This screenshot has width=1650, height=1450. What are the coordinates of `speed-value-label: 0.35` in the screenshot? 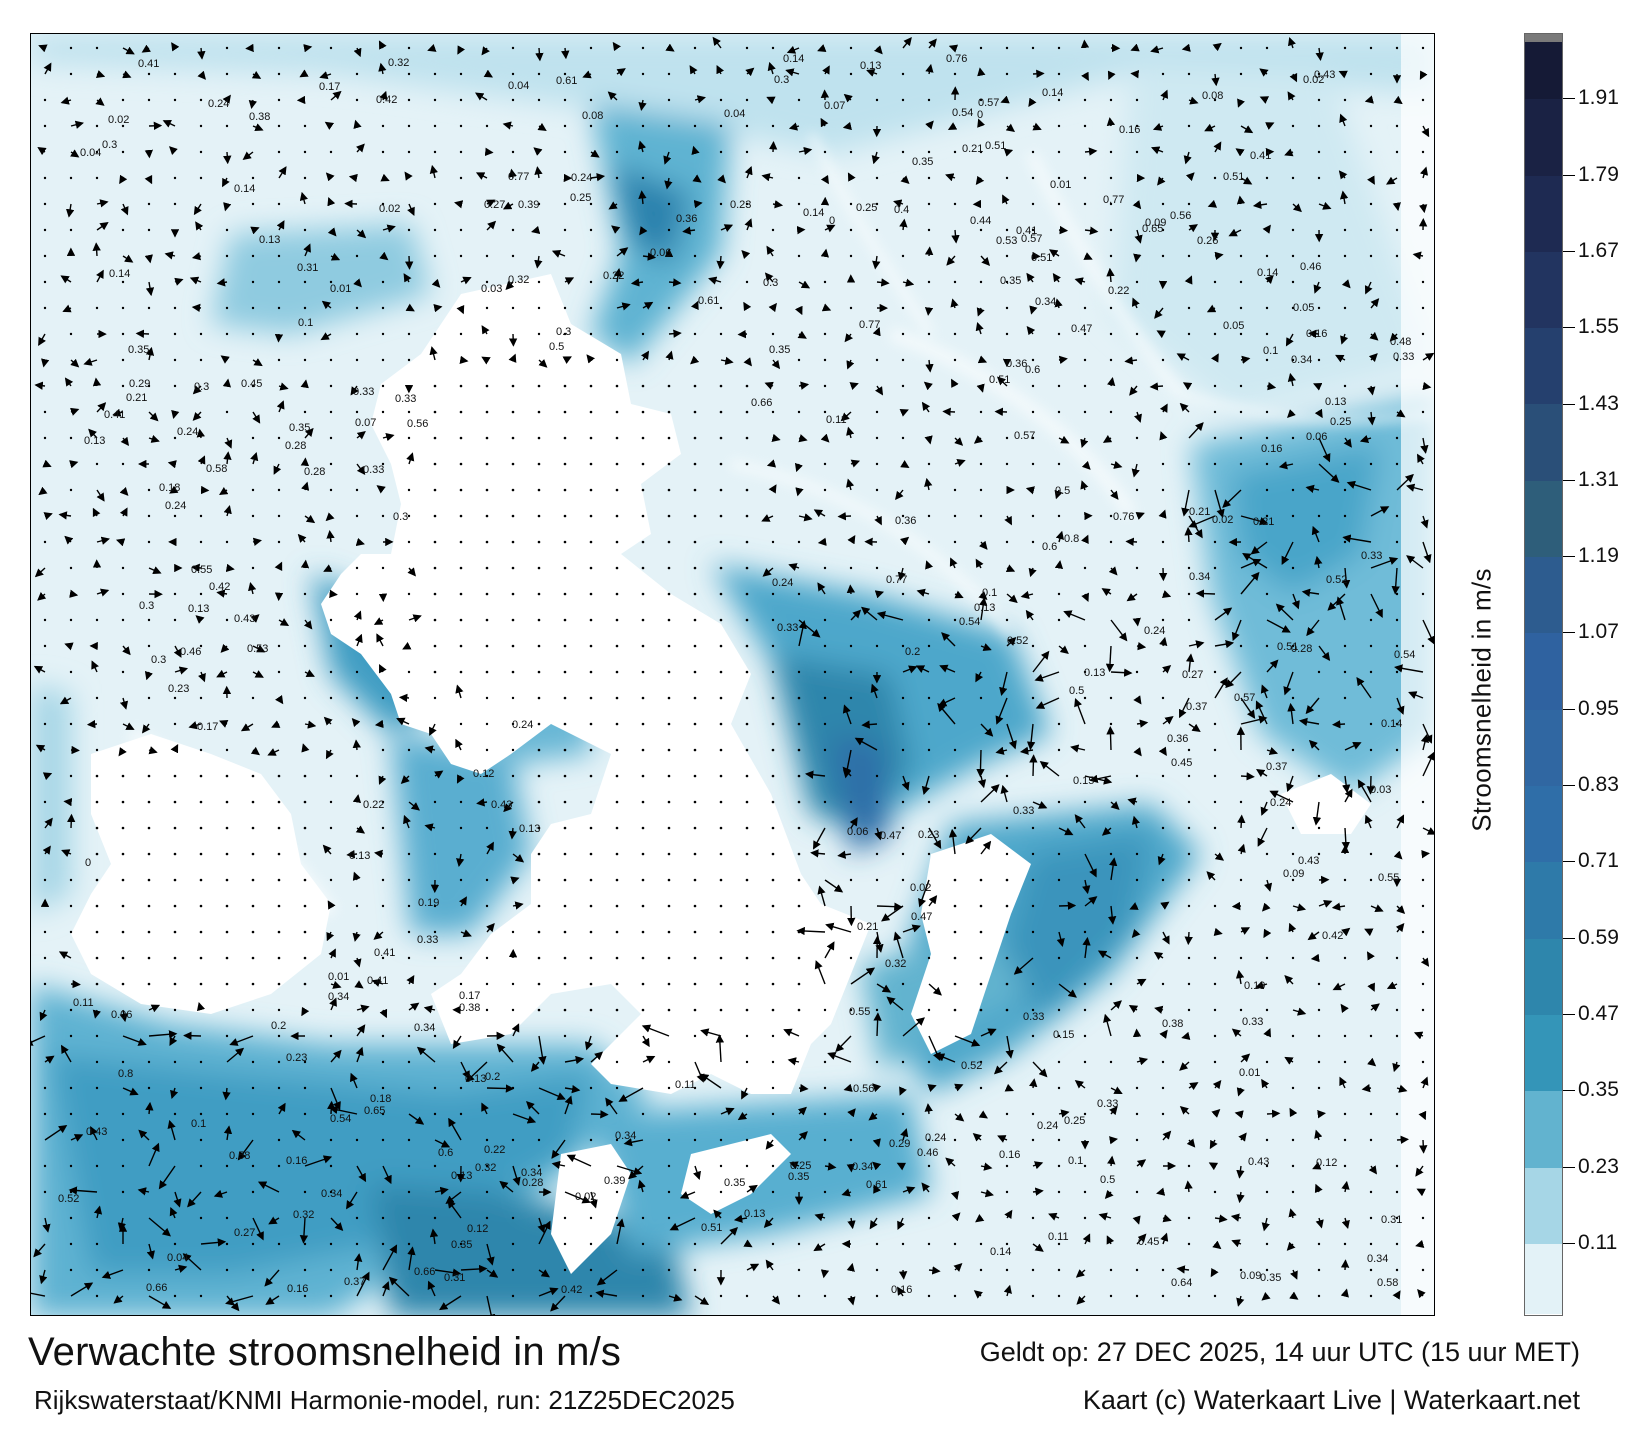 It's located at (138, 350).